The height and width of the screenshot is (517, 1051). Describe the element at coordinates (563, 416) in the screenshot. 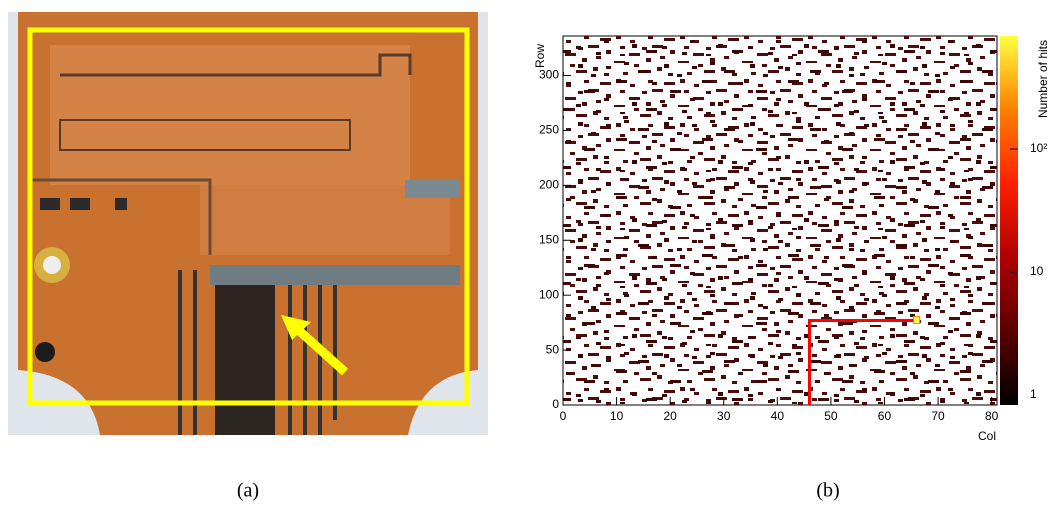

I see `x-tick-label: 0` at that location.